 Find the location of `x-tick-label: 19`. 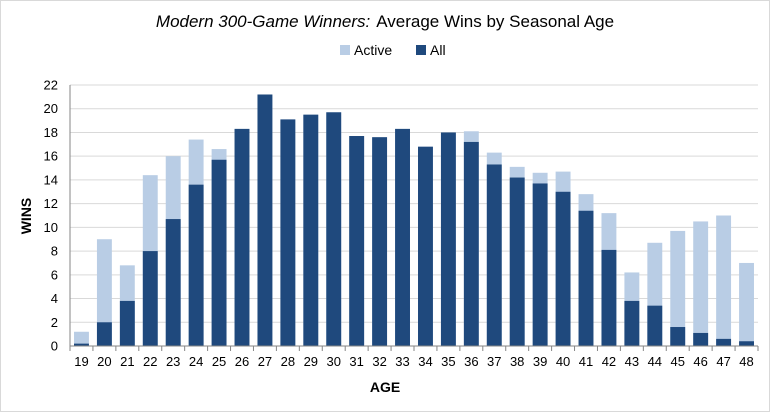

x-tick-label: 19 is located at coordinates (81, 361).